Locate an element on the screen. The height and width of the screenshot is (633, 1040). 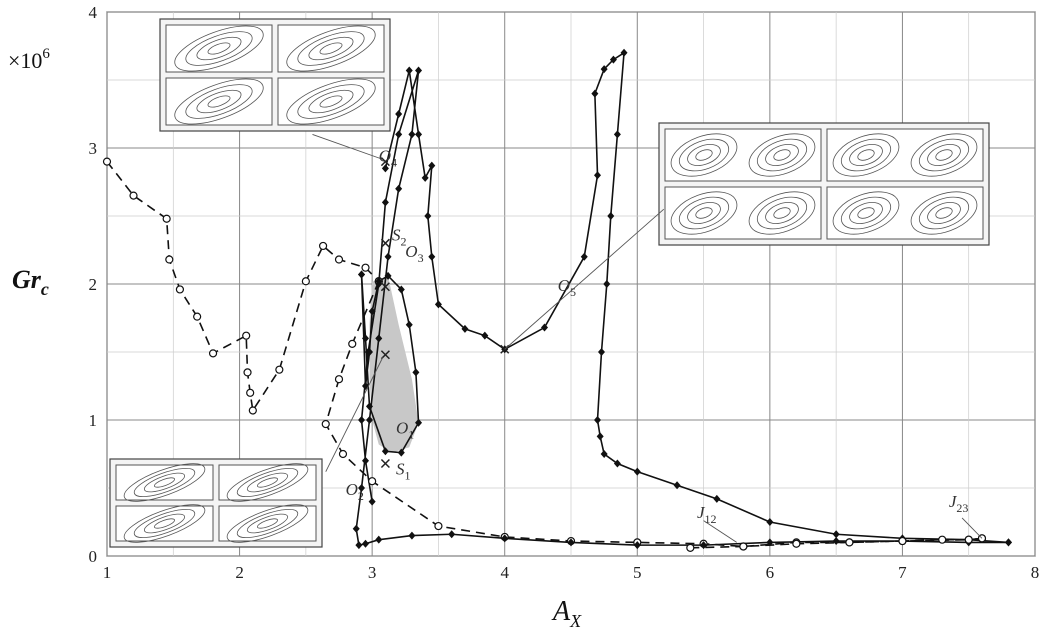
shaded-region is located at coordinates (394, 364).